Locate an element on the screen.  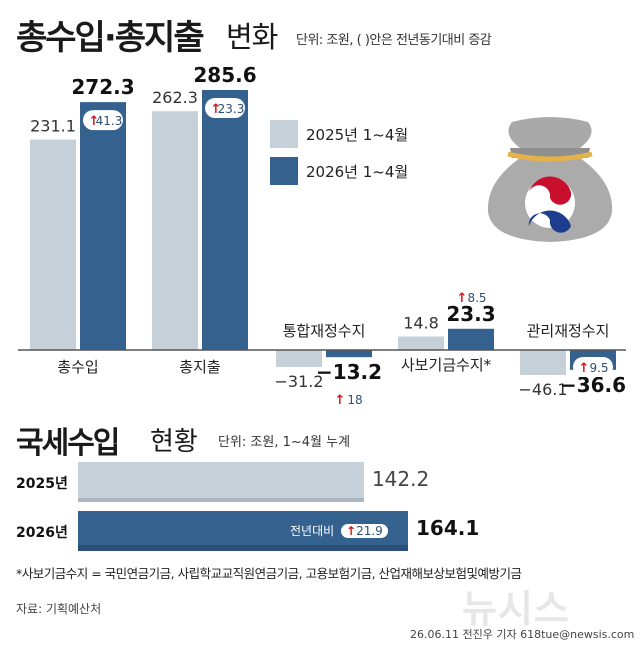
section-title: 국세수입 is located at coordinates (68, 443).